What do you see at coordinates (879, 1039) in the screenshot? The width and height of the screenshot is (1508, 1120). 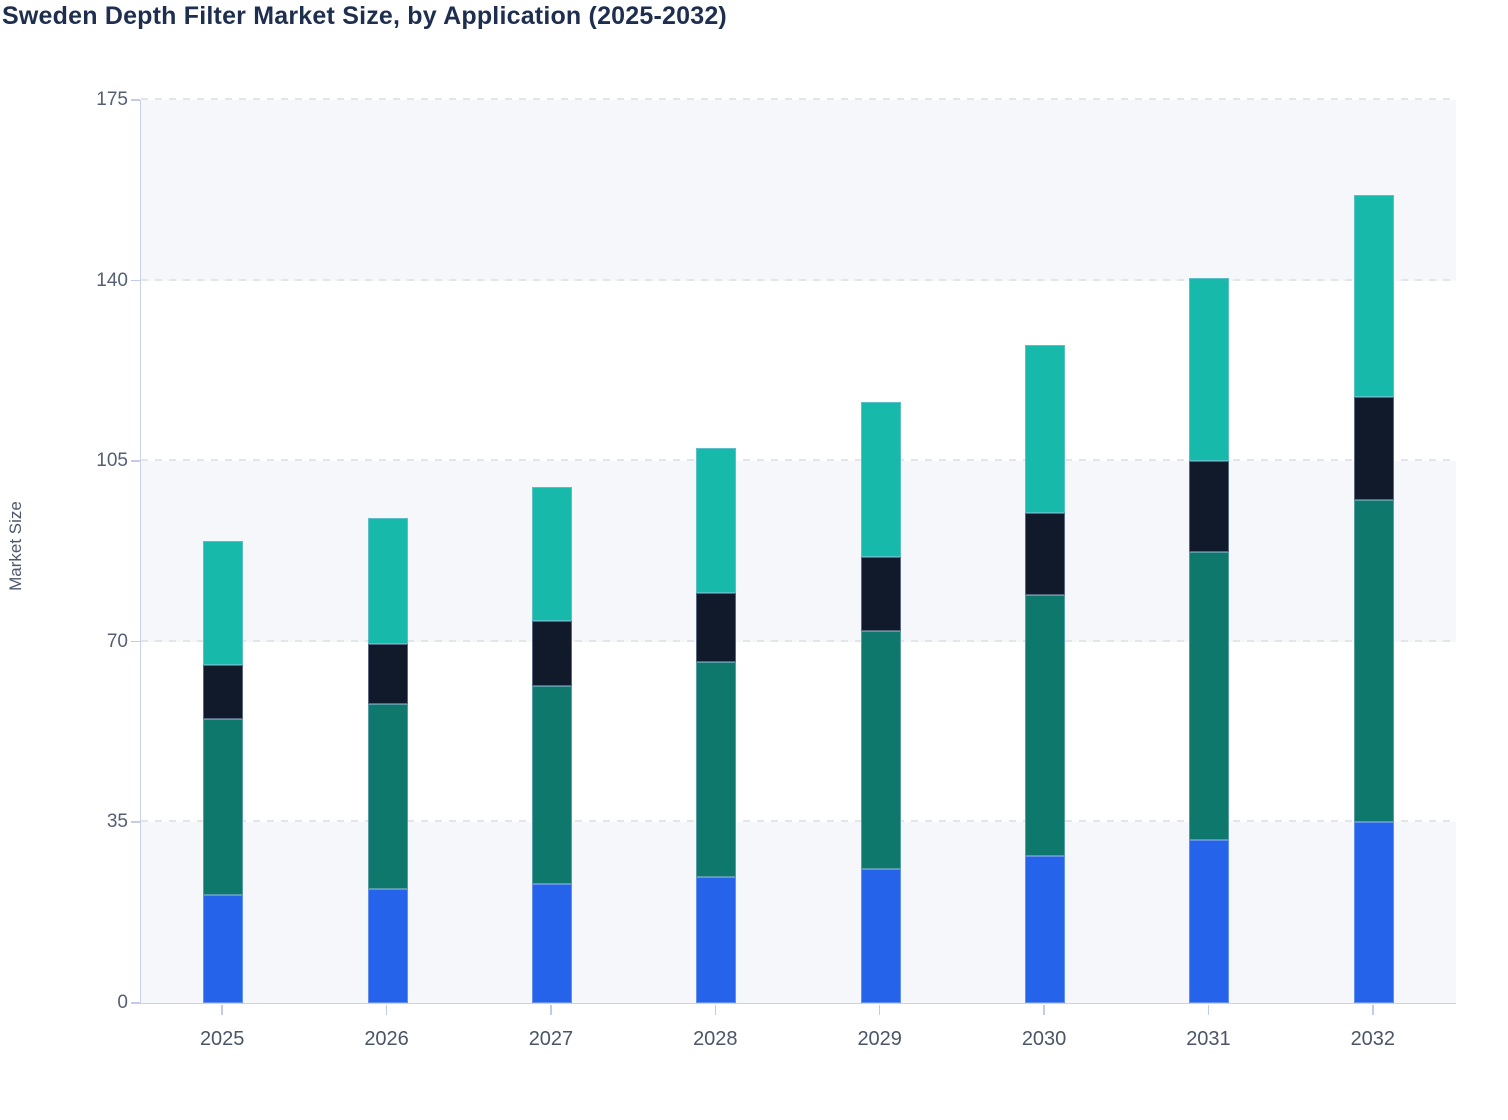 I see `x-tick-label: 2029` at bounding box center [879, 1039].